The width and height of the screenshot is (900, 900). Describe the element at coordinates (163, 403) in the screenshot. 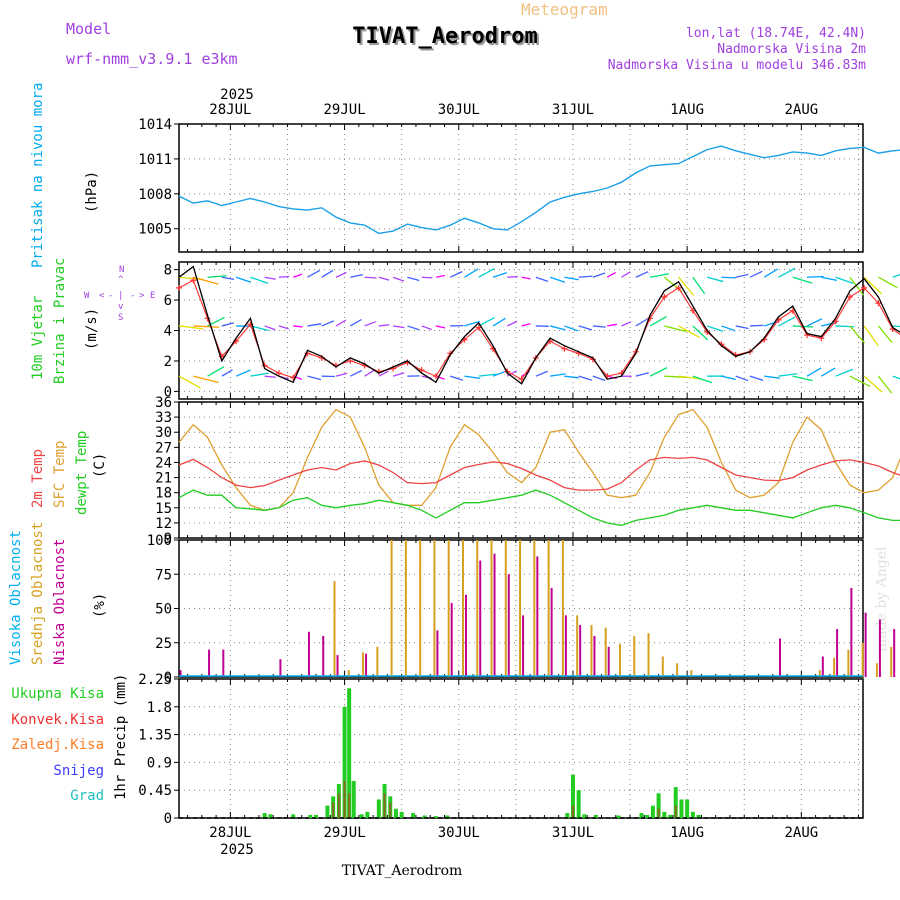

I see `y-tick-label: 36` at that location.